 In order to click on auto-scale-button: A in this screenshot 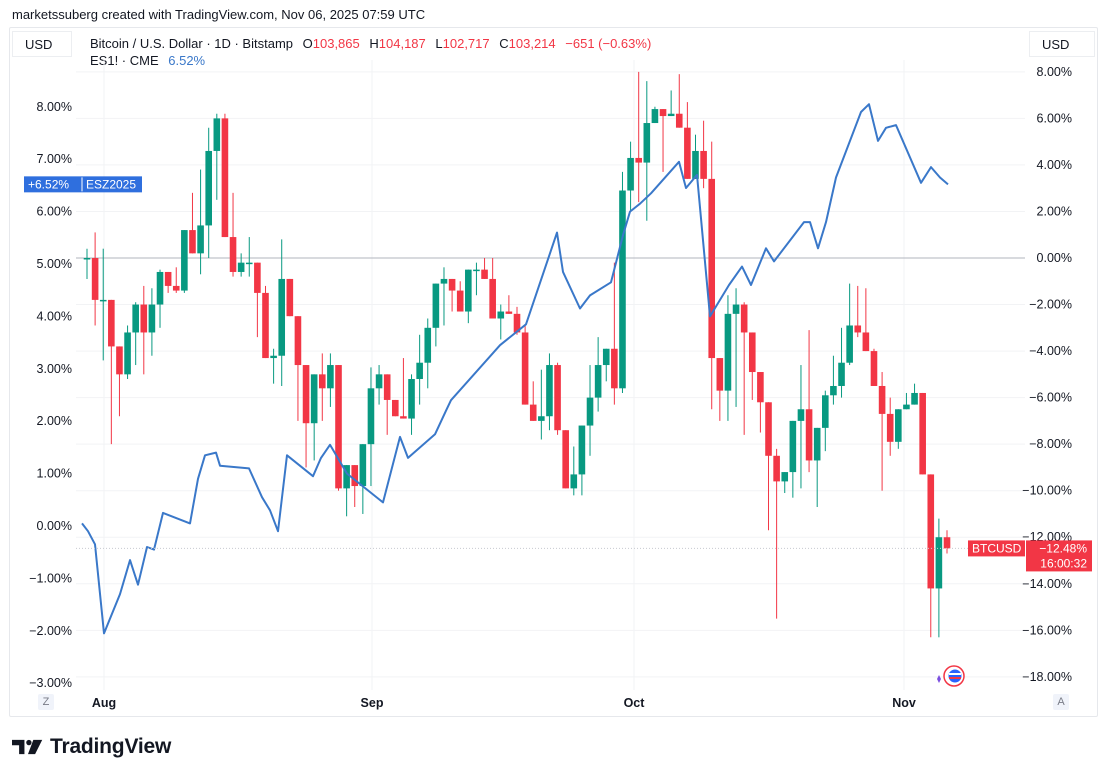, I will do `click(1061, 702)`.